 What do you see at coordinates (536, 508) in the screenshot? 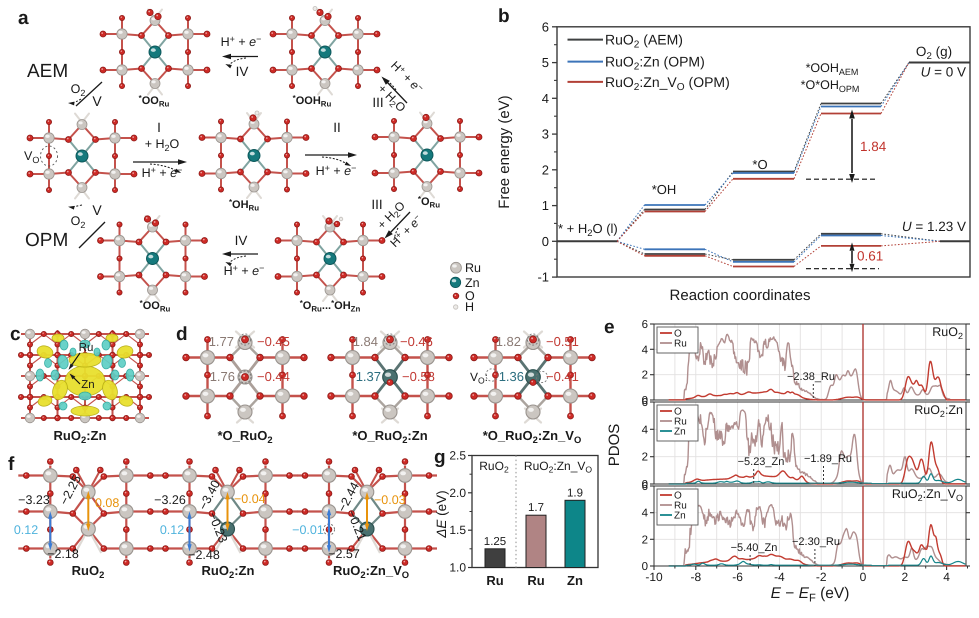
I see `svg-text: 1.7` at bounding box center [536, 508].